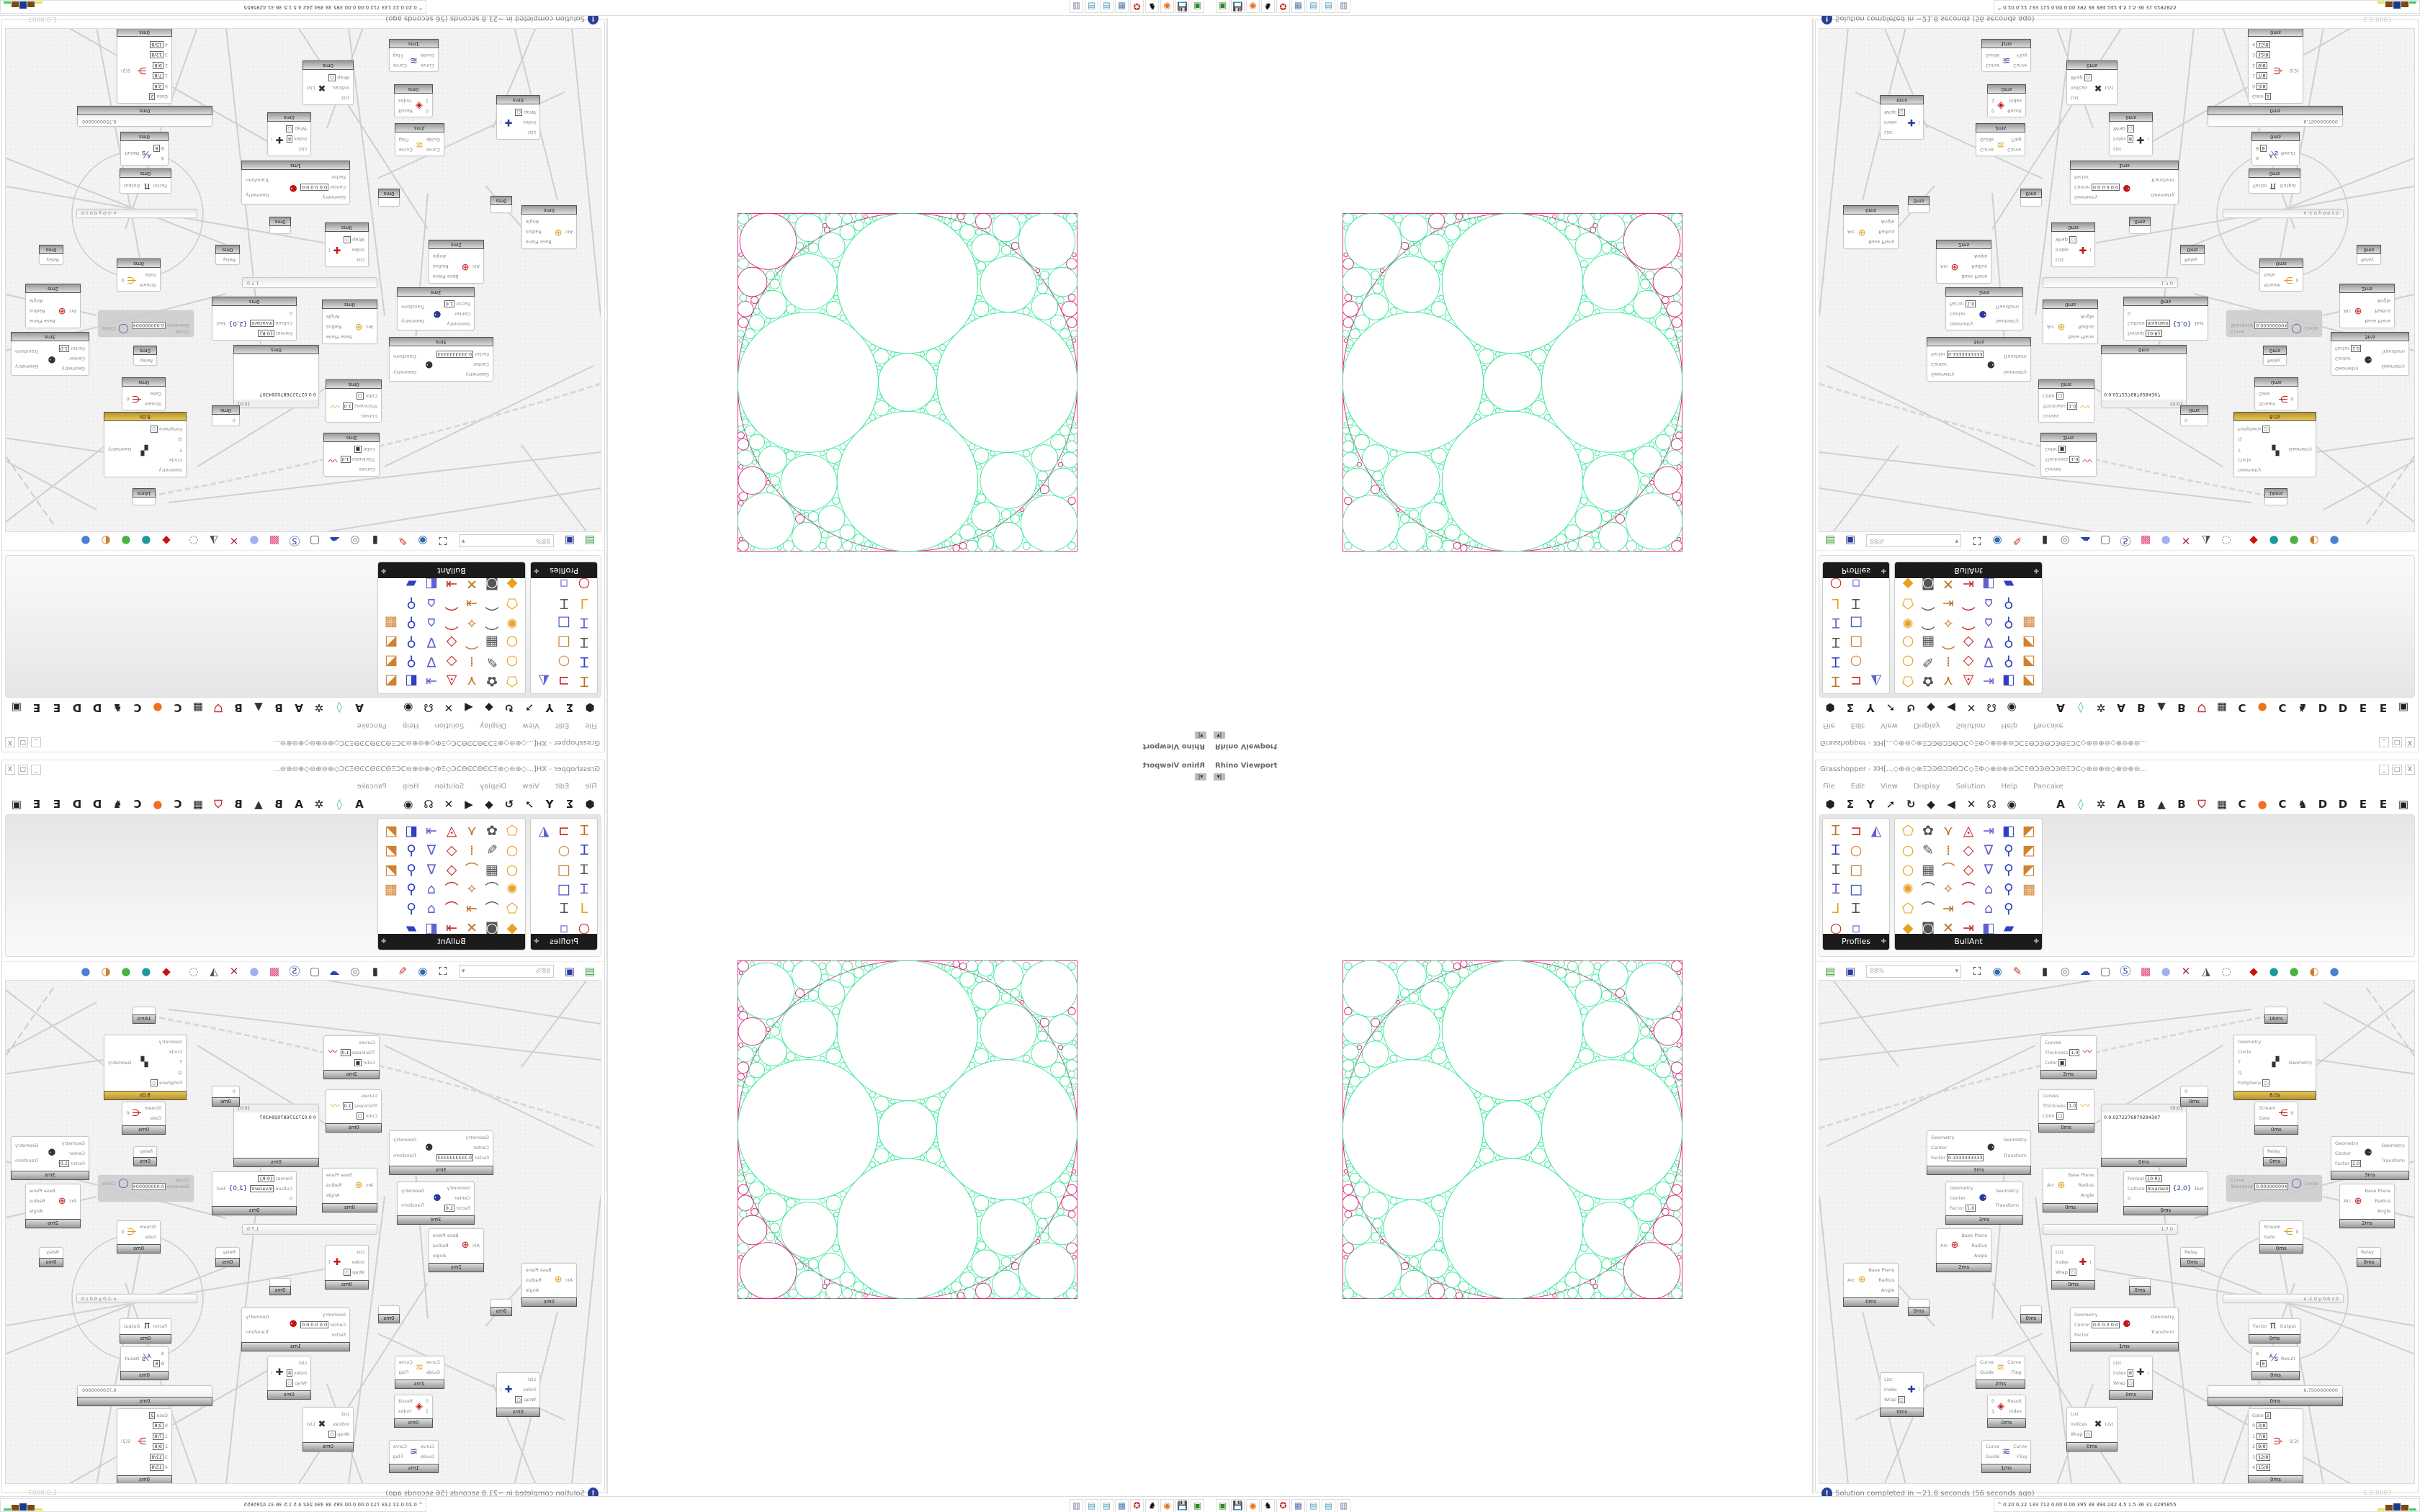  Describe the element at coordinates (1851, 232) in the screenshot. I see `input-param: Arc` at that location.